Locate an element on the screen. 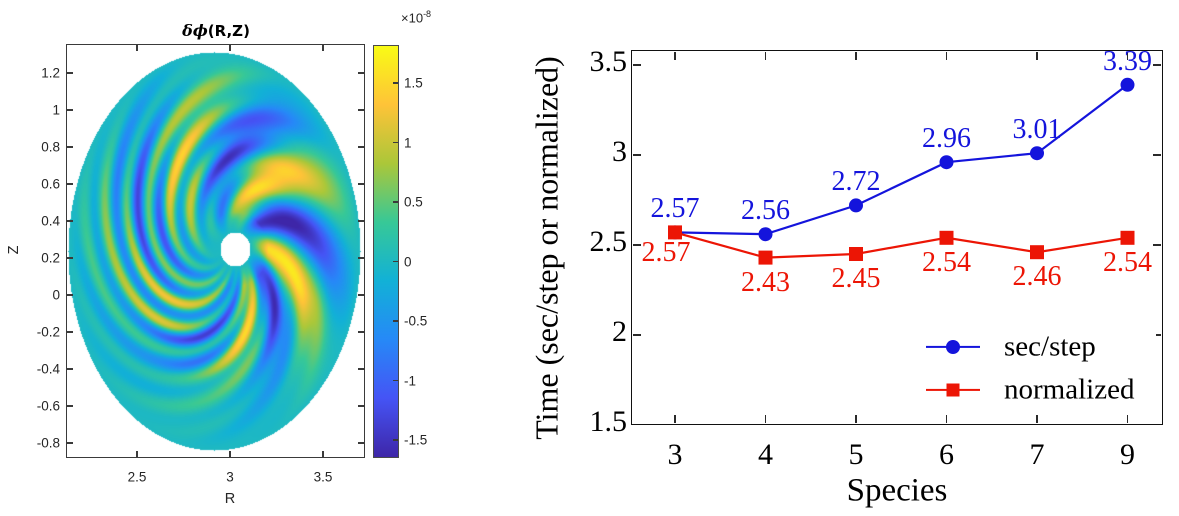  colorbar-exponent-power: -8 is located at coordinates (427, 14).